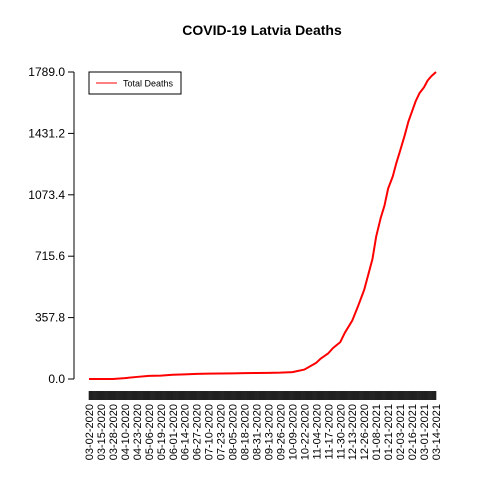 The height and width of the screenshot is (480, 480). Describe the element at coordinates (365, 432) in the screenshot. I see `x-tick-label: 12-26-2020` at that location.